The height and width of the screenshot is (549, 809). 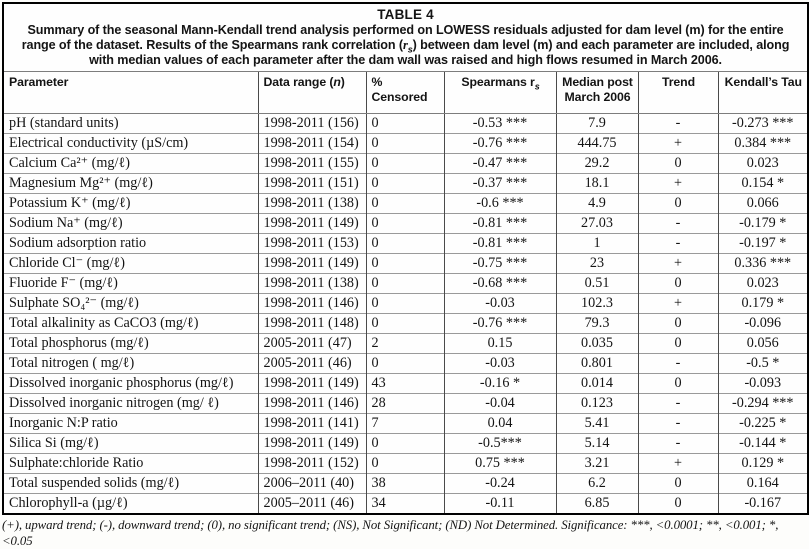 What do you see at coordinates (130, 92) in the screenshot?
I see `column-header-parameter: Parameter` at bounding box center [130, 92].